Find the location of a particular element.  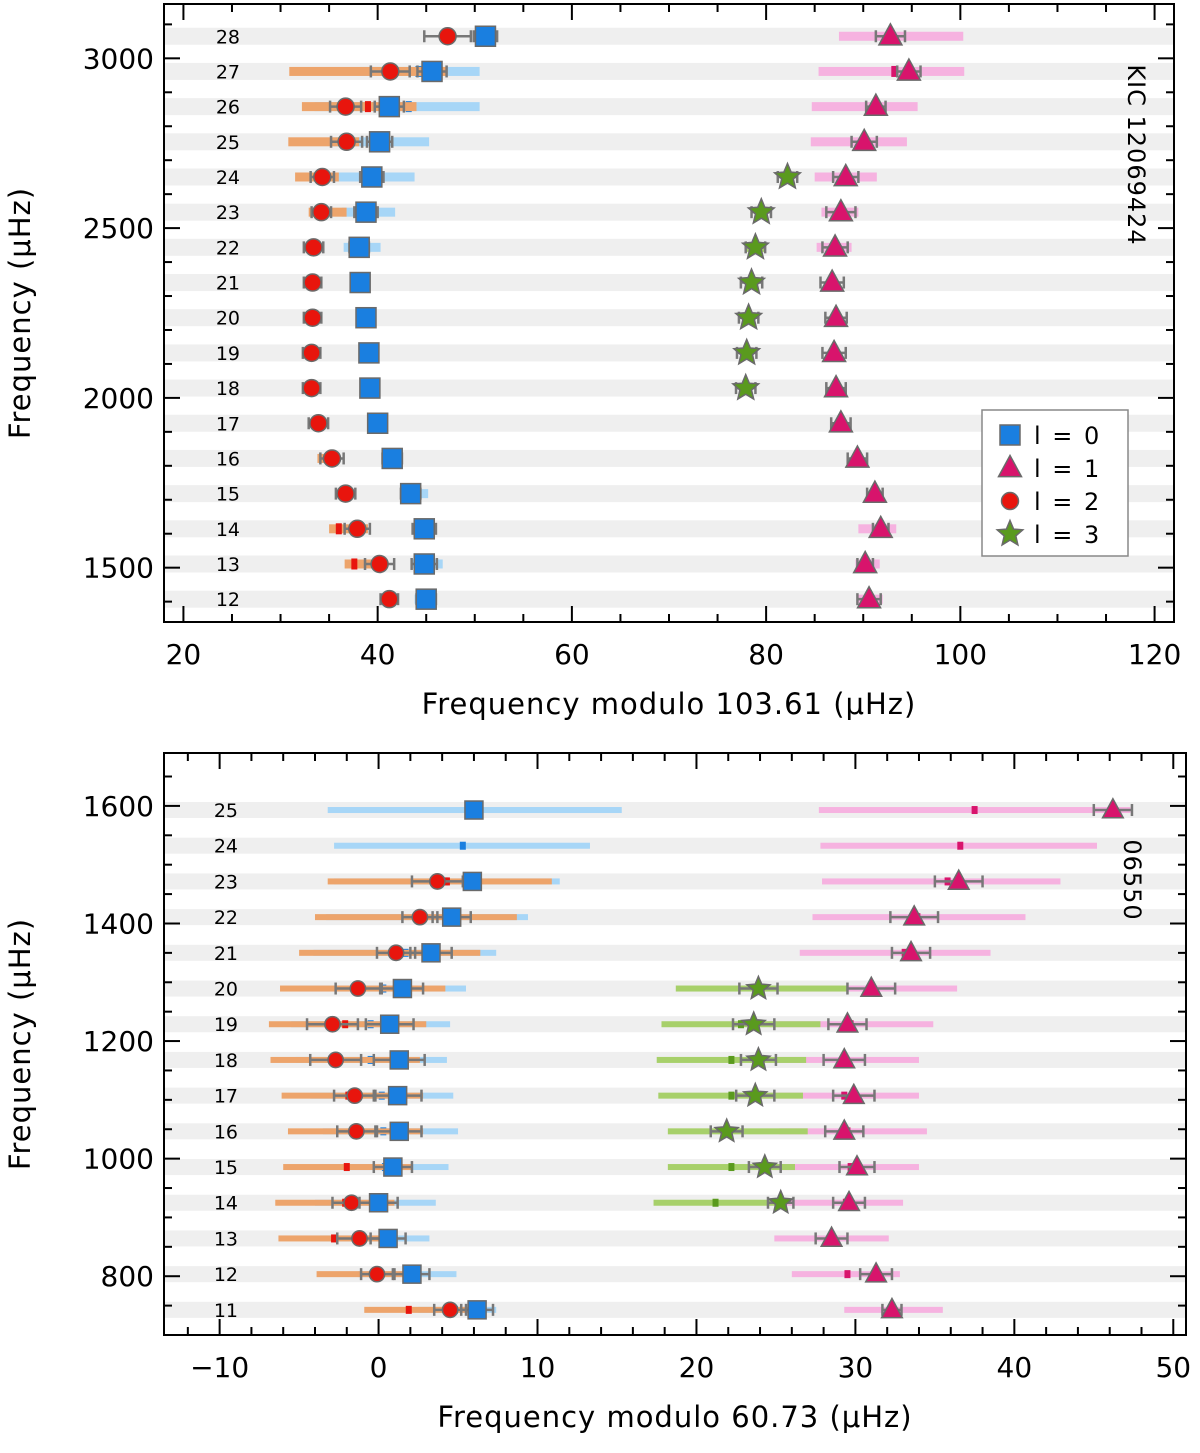

l0-mode-n24 is located at coordinates (372, 177).